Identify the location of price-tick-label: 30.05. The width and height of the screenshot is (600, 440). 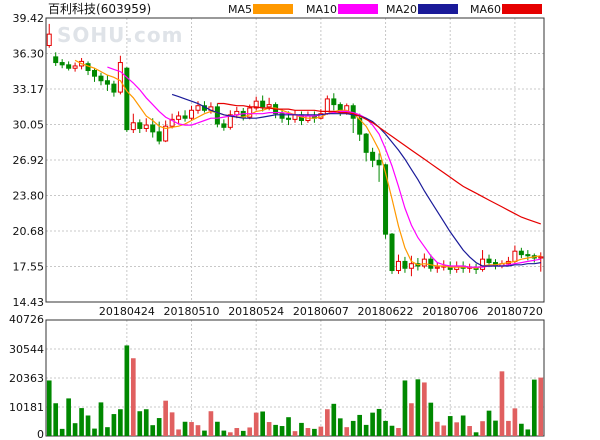
(29, 125).